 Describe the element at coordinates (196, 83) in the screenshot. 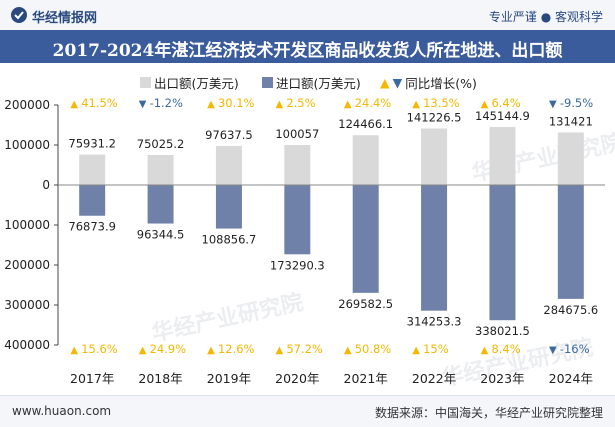

I see `legend-export-label: 出口额(万美元)` at that location.